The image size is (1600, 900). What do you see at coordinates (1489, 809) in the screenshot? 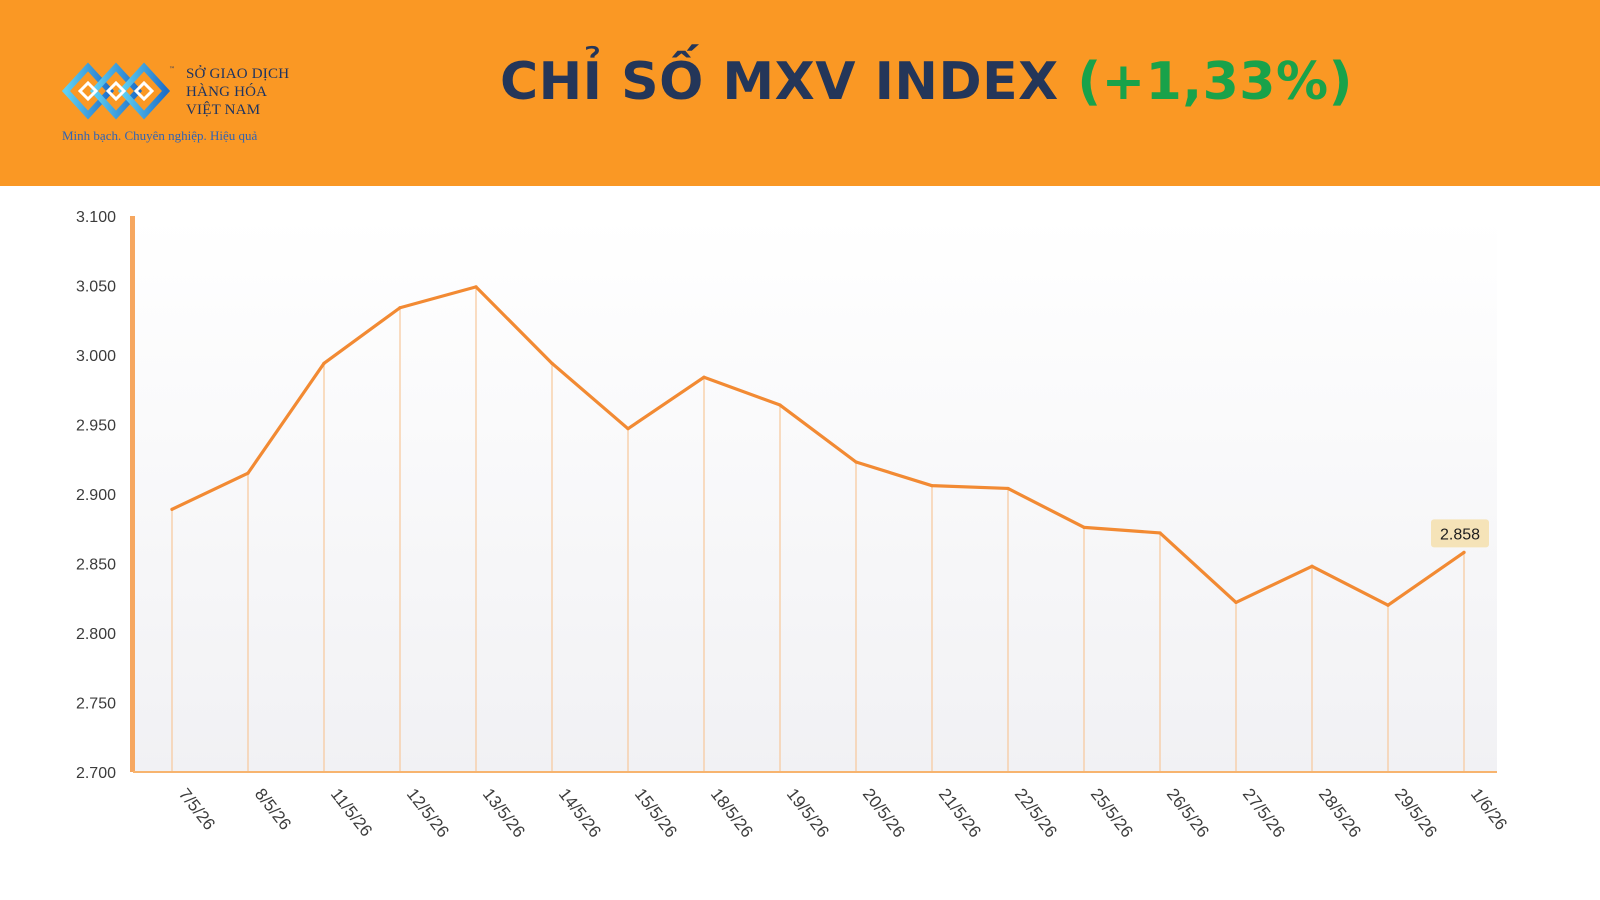
I see `x-tick-label: 1/6/26` at bounding box center [1489, 809].